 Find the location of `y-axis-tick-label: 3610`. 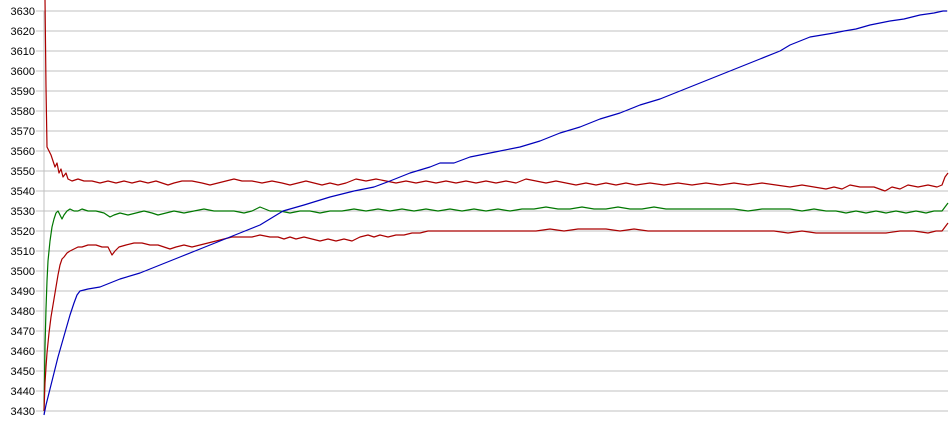

y-axis-tick-label: 3610 is located at coordinates (23, 52).